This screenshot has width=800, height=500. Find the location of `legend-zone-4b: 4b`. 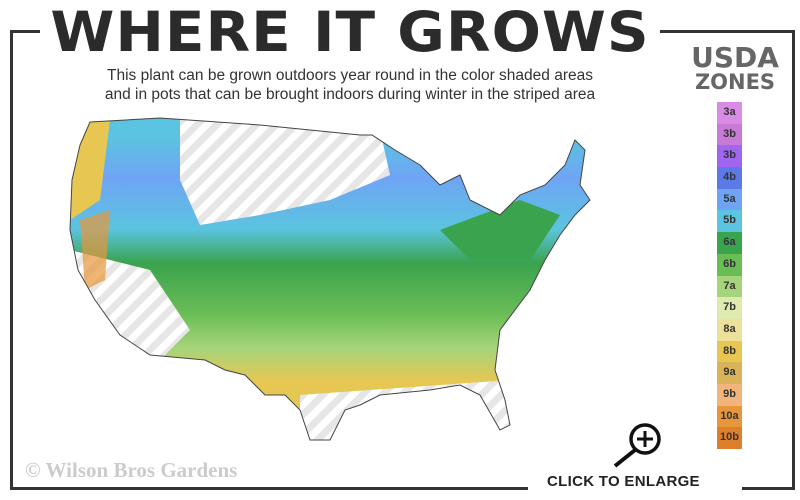

legend-zone-4b: 4b is located at coordinates (729, 178).